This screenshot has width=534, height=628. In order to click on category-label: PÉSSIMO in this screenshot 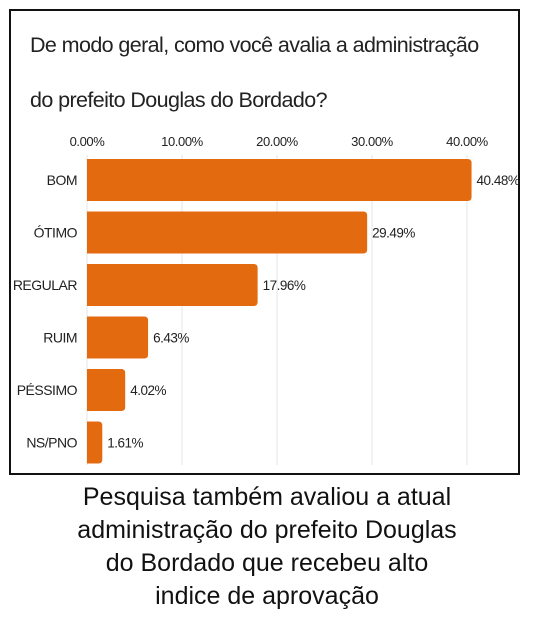, I will do `click(47, 390)`.